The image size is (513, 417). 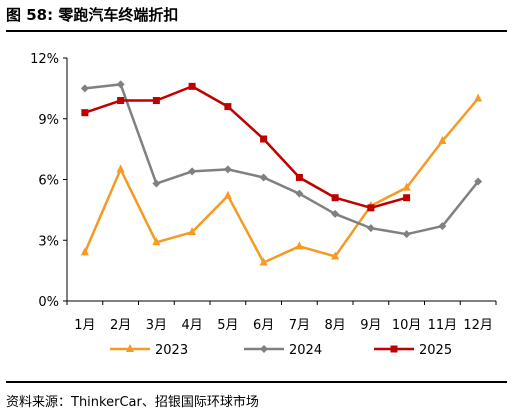 What do you see at coordinates (48, 302) in the screenshot?
I see `y-tick-label: 0%` at bounding box center [48, 302].